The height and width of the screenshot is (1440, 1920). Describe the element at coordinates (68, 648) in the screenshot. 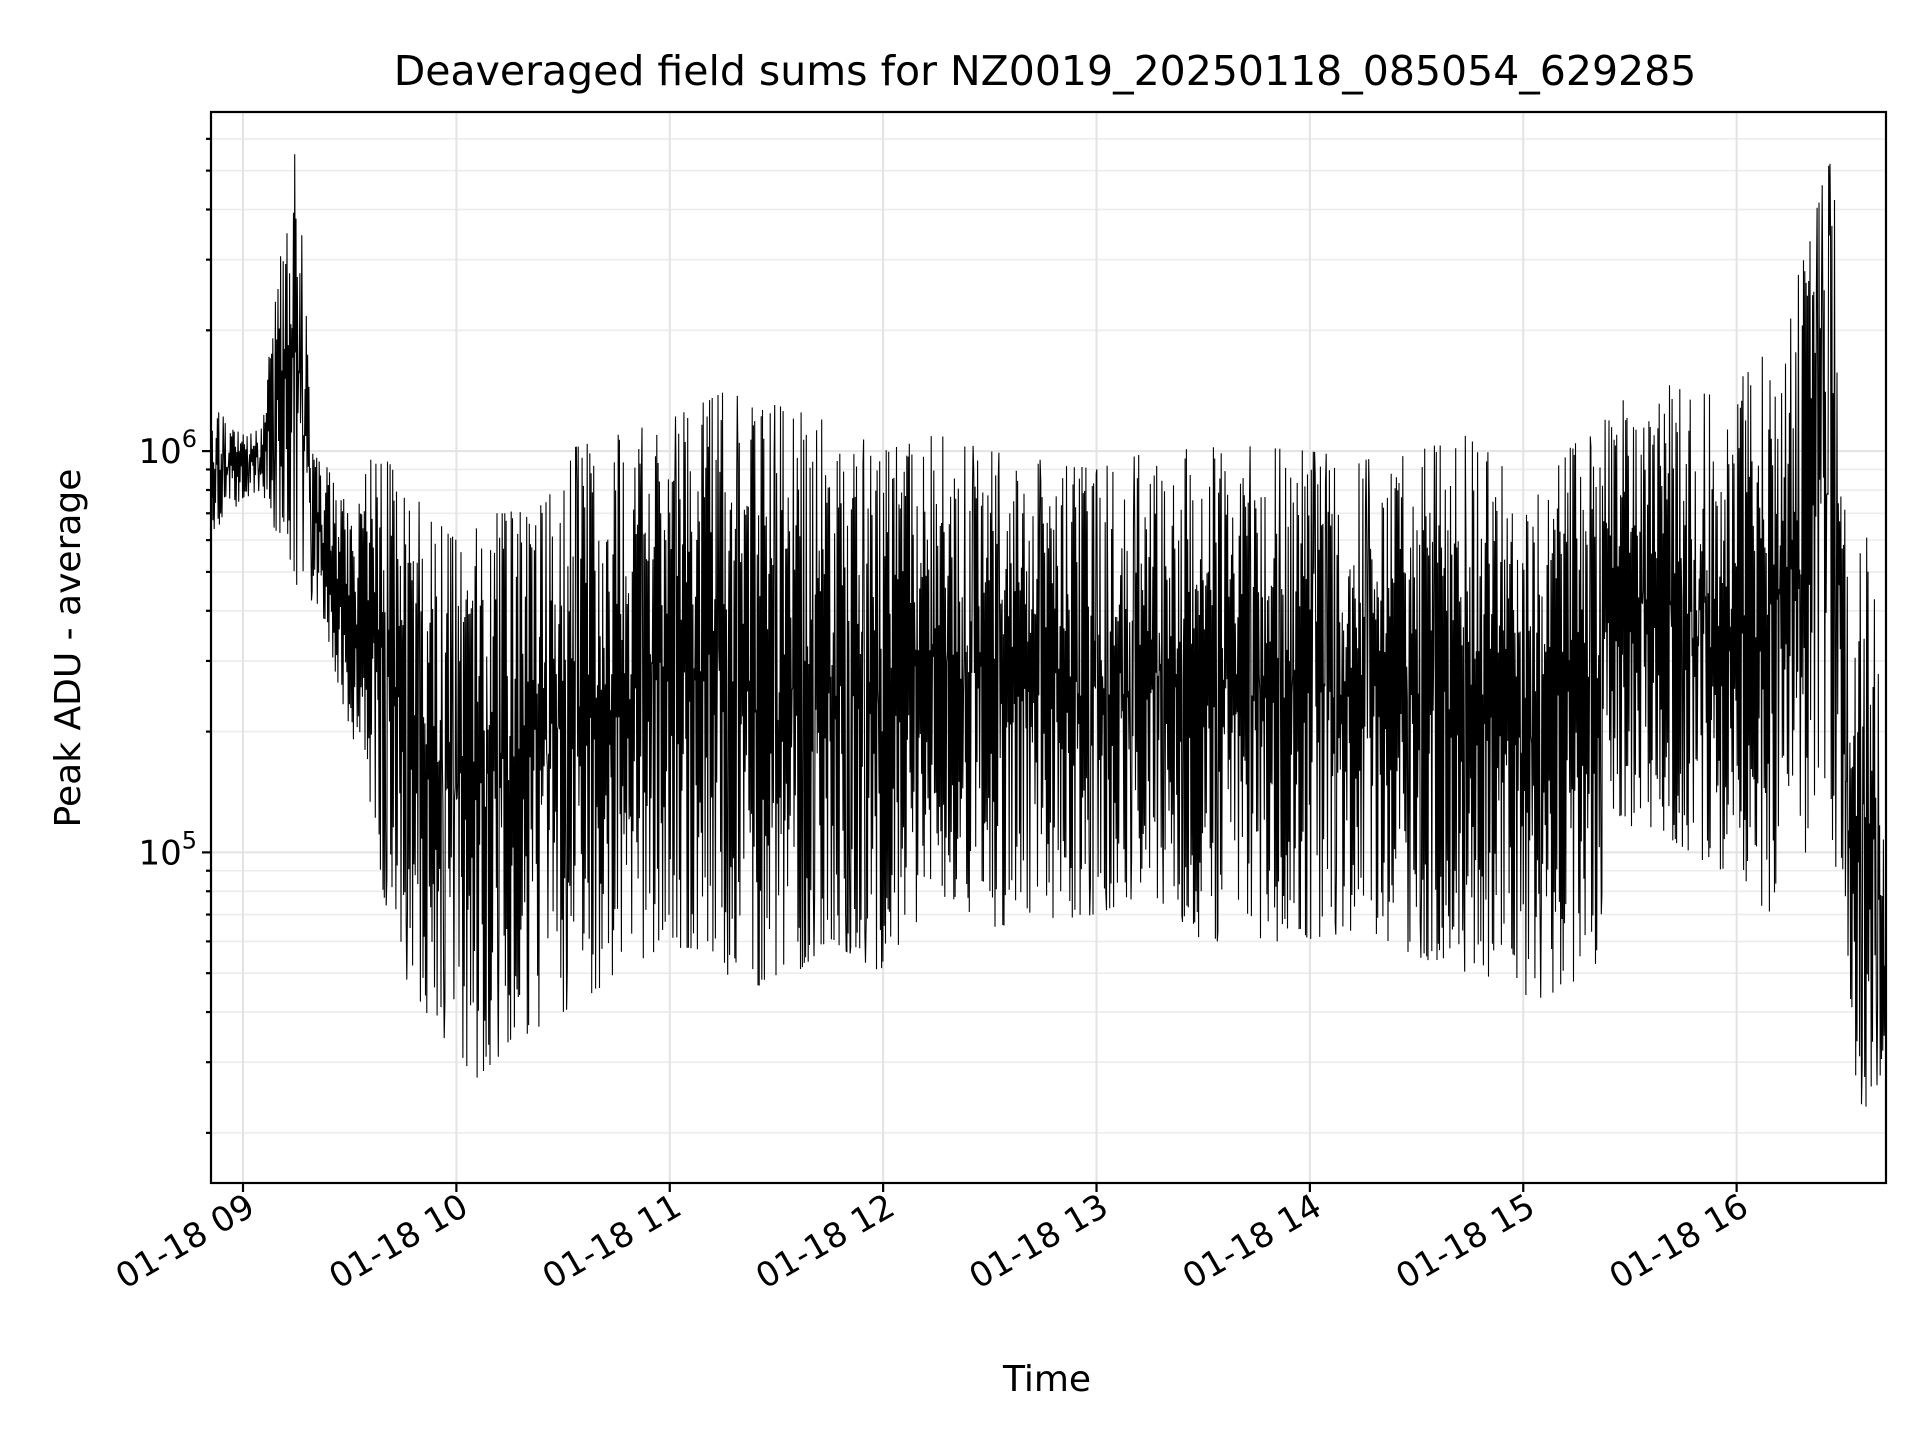

I see `y-axis-label: Peak ADU - average` at that location.